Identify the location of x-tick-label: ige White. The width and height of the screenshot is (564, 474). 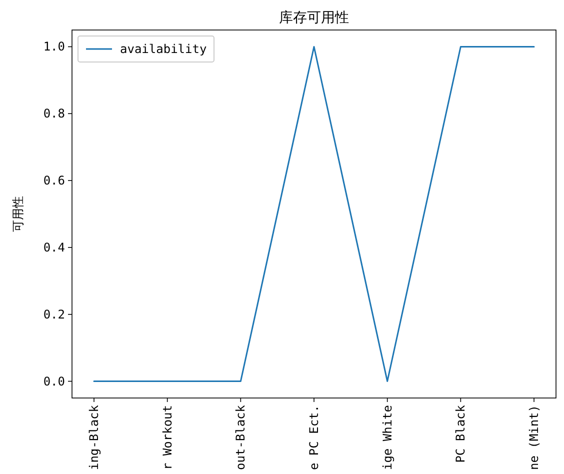
(387, 437).